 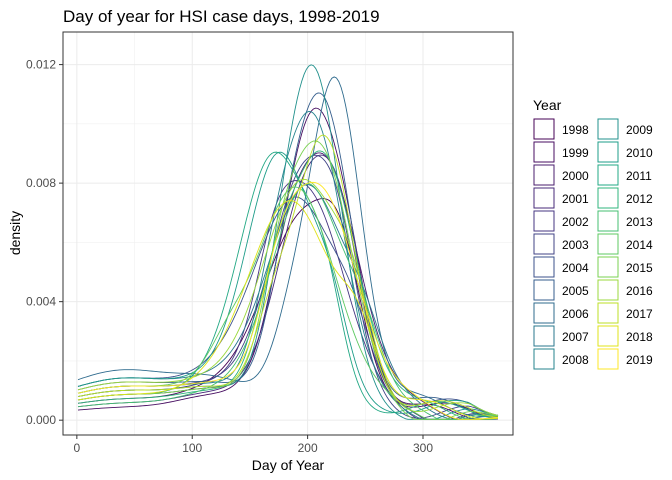 What do you see at coordinates (608, 175) in the screenshot?
I see `legend-key-2011` at bounding box center [608, 175].